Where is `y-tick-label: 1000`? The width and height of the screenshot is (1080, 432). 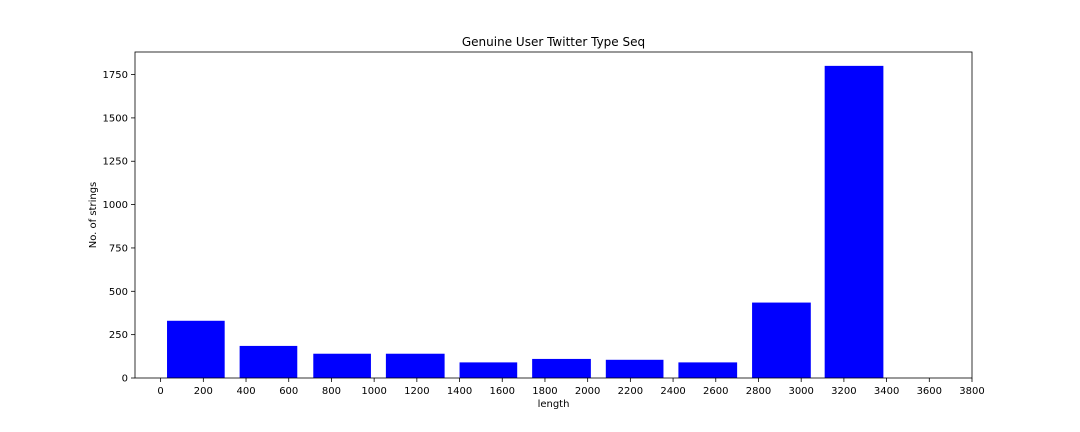
y-tick-label: 1000 is located at coordinates (115, 205).